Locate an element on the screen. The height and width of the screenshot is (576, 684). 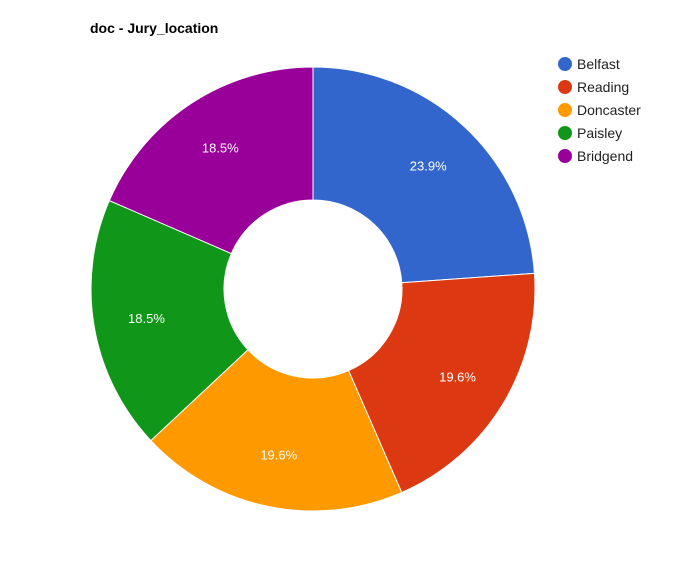
slice-belfast is located at coordinates (423, 175).